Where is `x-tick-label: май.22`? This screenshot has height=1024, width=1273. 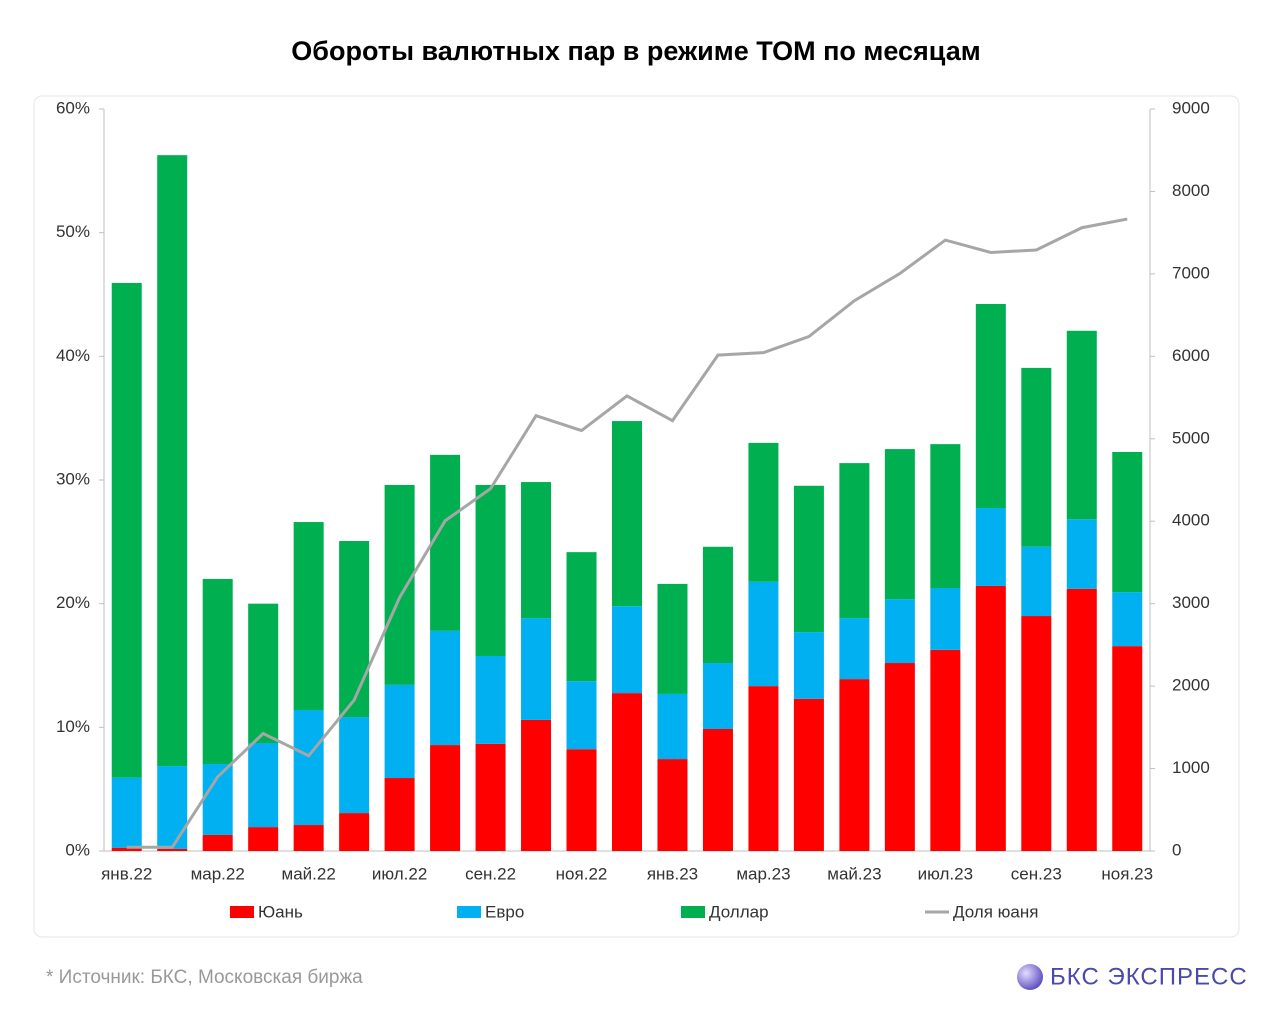
x-tick-label: май.22 is located at coordinates (309, 873).